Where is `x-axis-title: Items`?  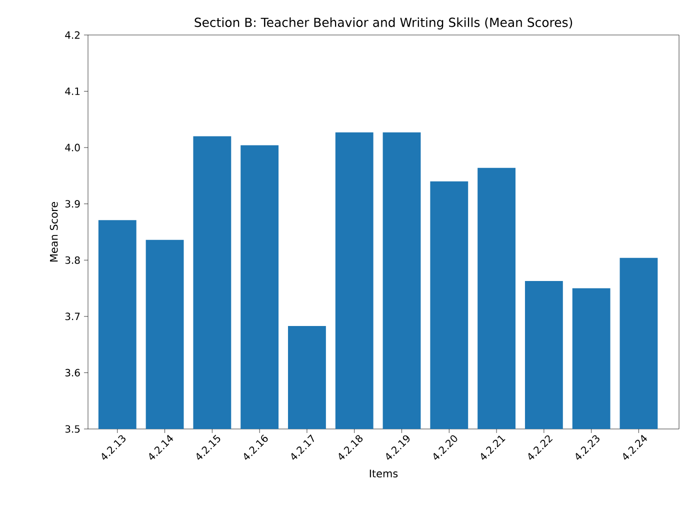
x-axis-title: Items is located at coordinates (384, 474).